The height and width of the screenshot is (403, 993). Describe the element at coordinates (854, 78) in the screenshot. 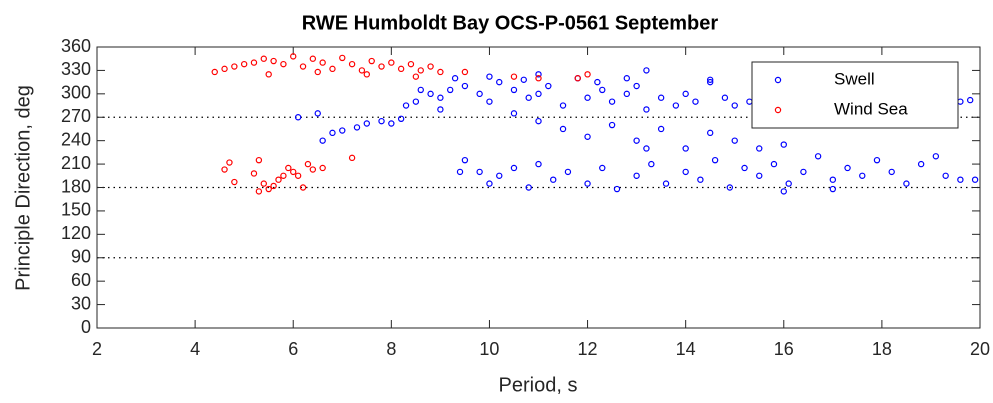

I see `legend-label: Swell` at that location.